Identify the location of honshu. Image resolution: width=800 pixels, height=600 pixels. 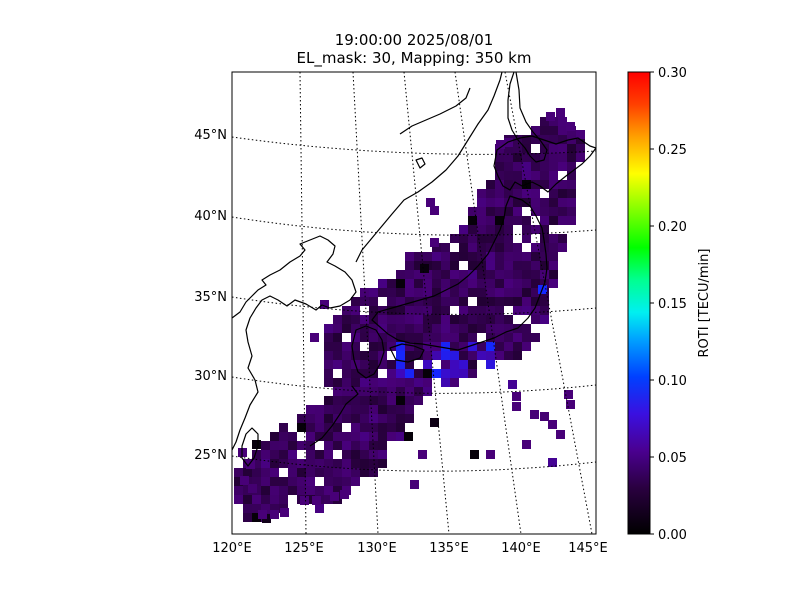
(459, 273).